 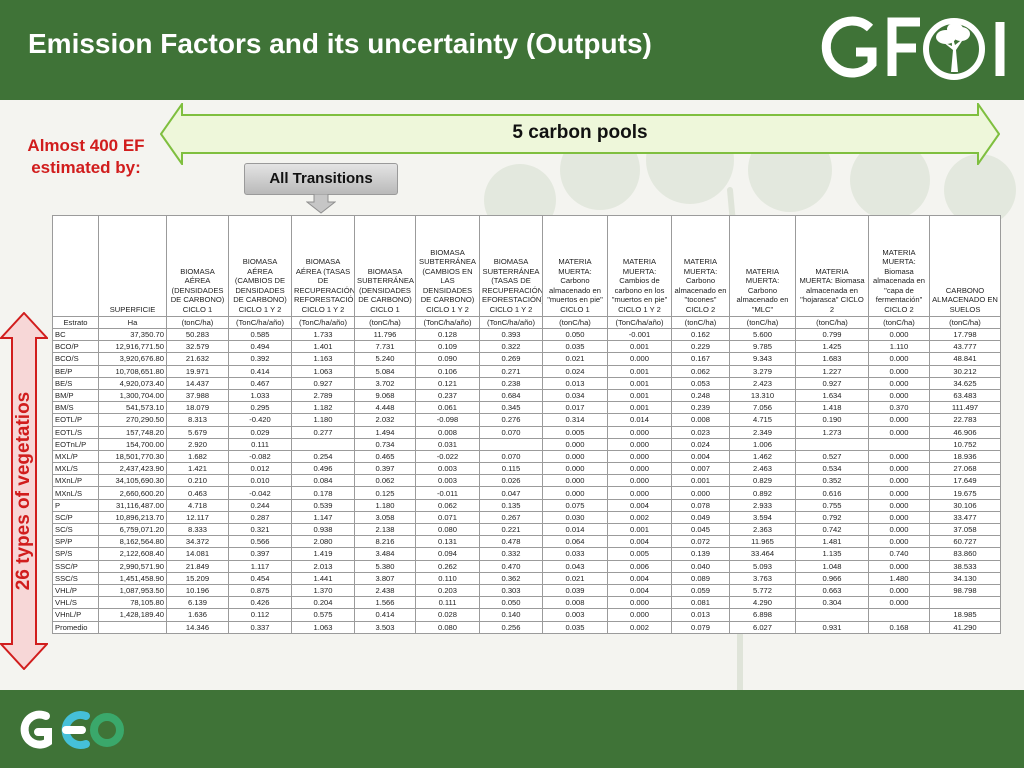 I want to click on value-cell: 0.238, so click(x=511, y=383).